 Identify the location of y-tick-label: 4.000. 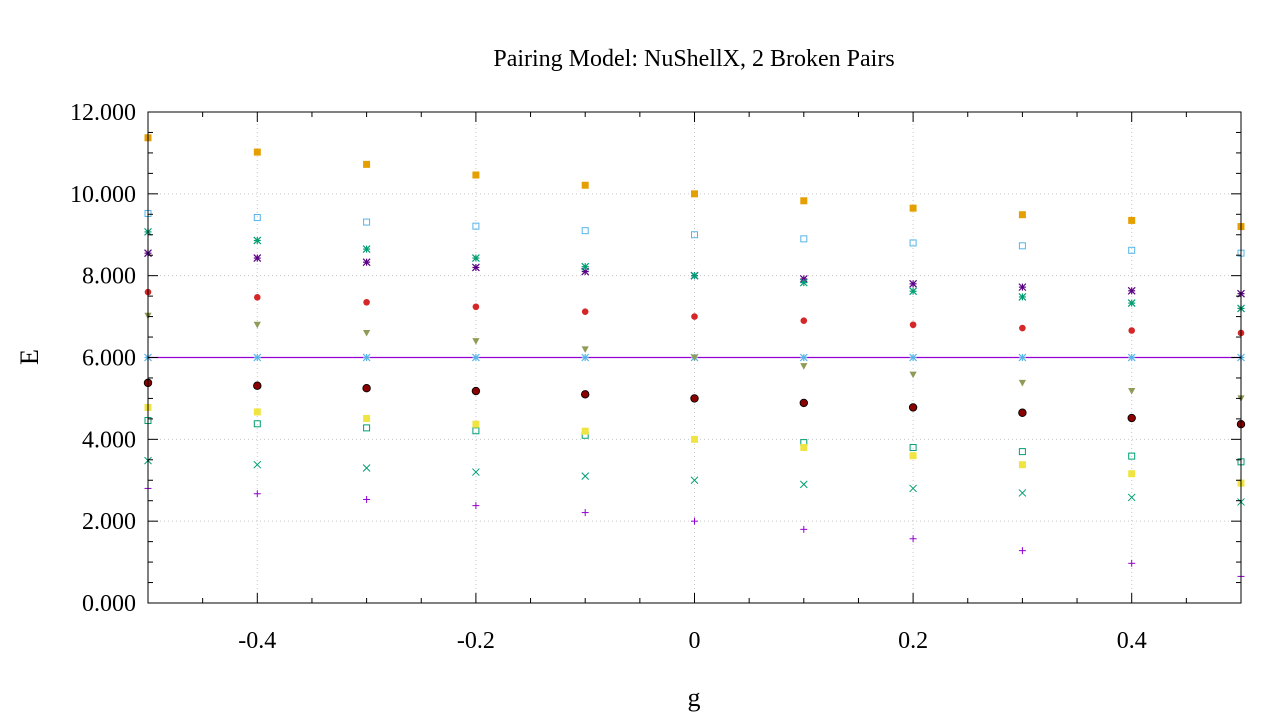
(109, 440).